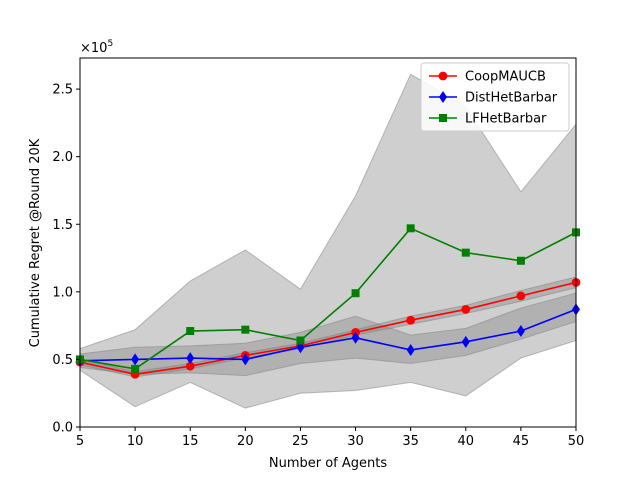 This screenshot has width=640, height=480. Describe the element at coordinates (466, 441) in the screenshot. I see `x-tick-label-7: 40` at that location.